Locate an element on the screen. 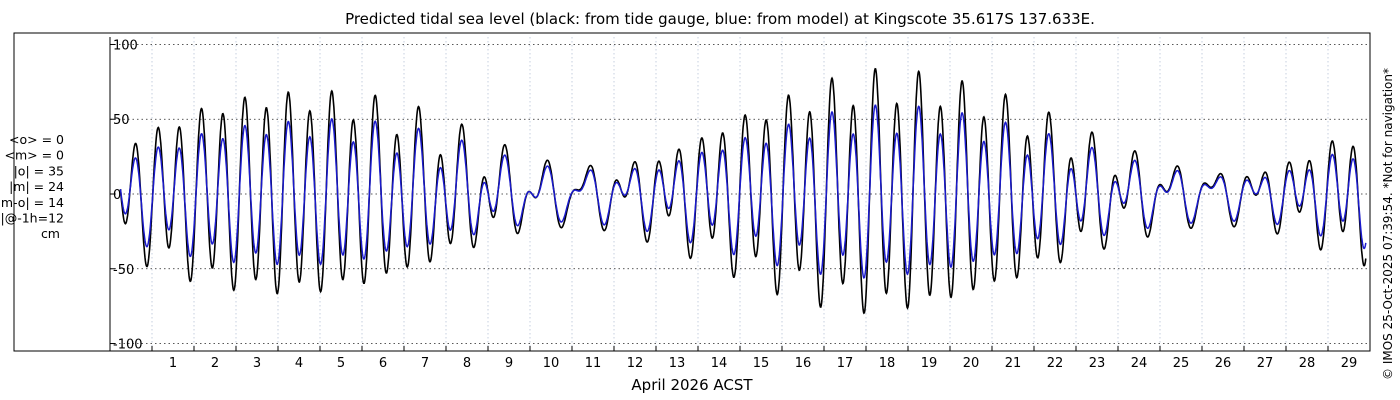 The height and width of the screenshot is (400, 1400). stat-line: |m-o| = 14 is located at coordinates (32, 202).